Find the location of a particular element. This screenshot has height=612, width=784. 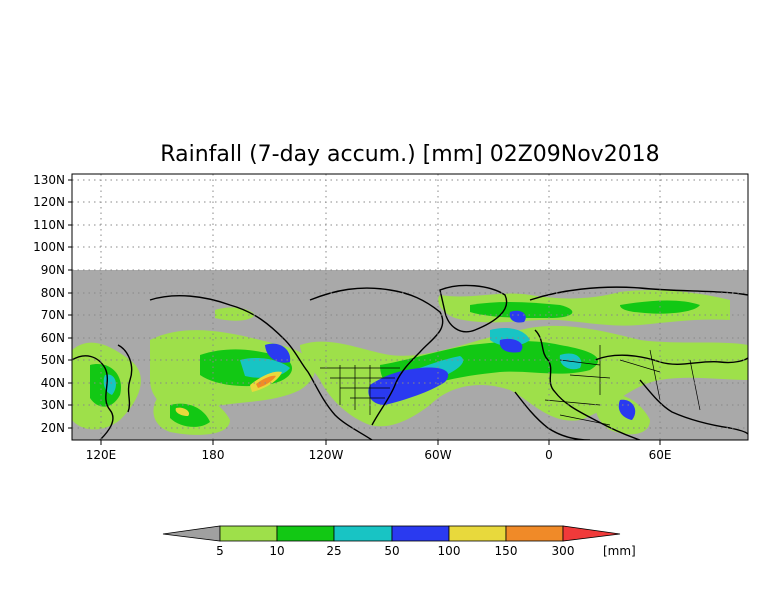

lat-label: 80N is located at coordinates (53, 293).